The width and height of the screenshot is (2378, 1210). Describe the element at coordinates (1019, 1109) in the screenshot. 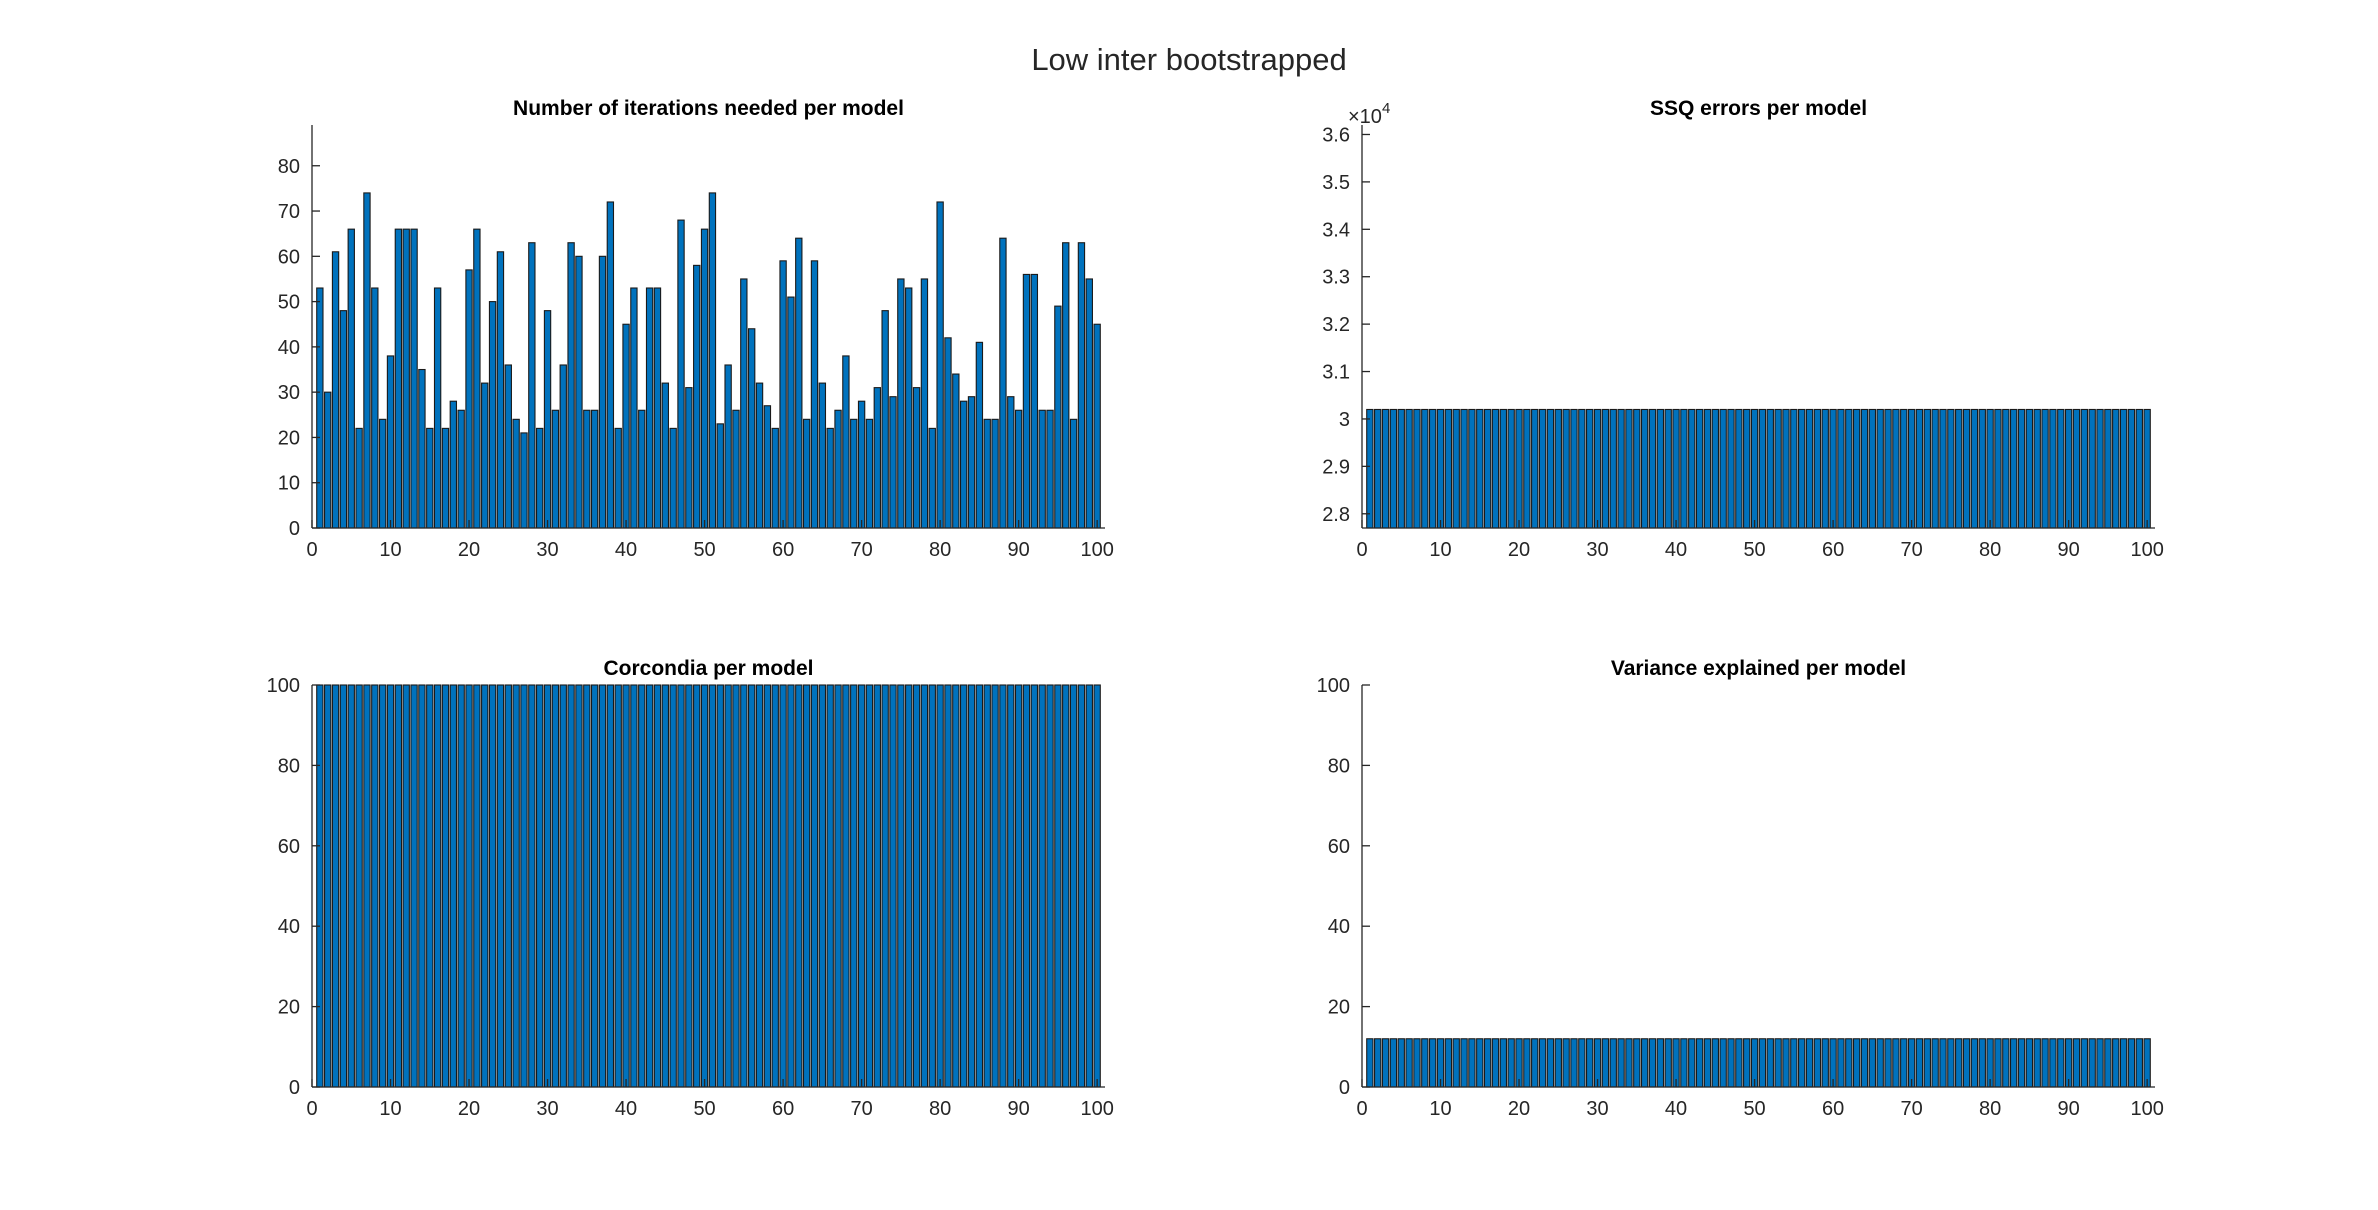

I see `x-tick-label: 90` at that location.